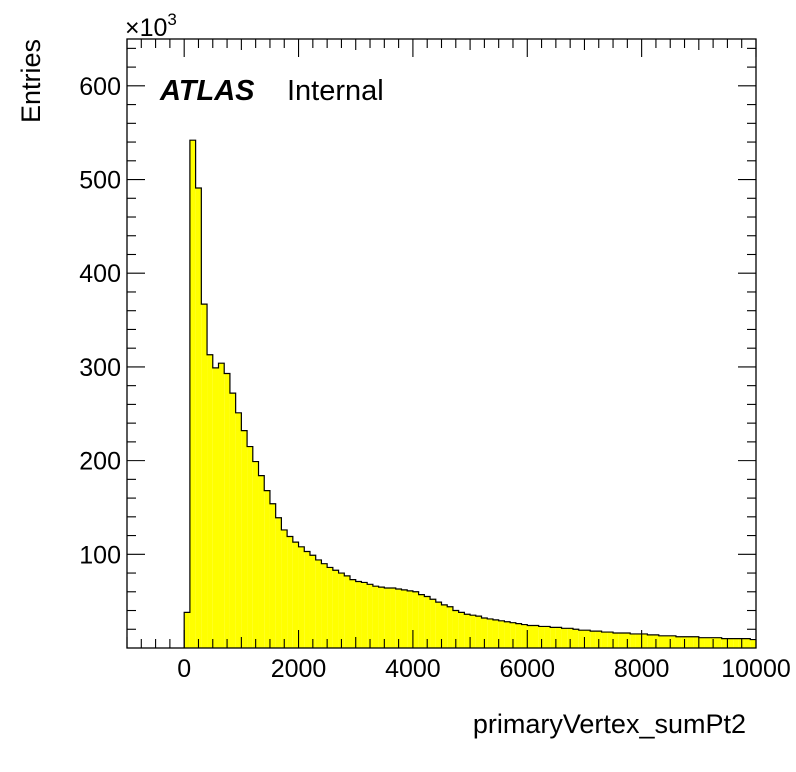 This screenshot has width=796, height=772. I want to click on y-tick-label: 200, so click(100, 462).